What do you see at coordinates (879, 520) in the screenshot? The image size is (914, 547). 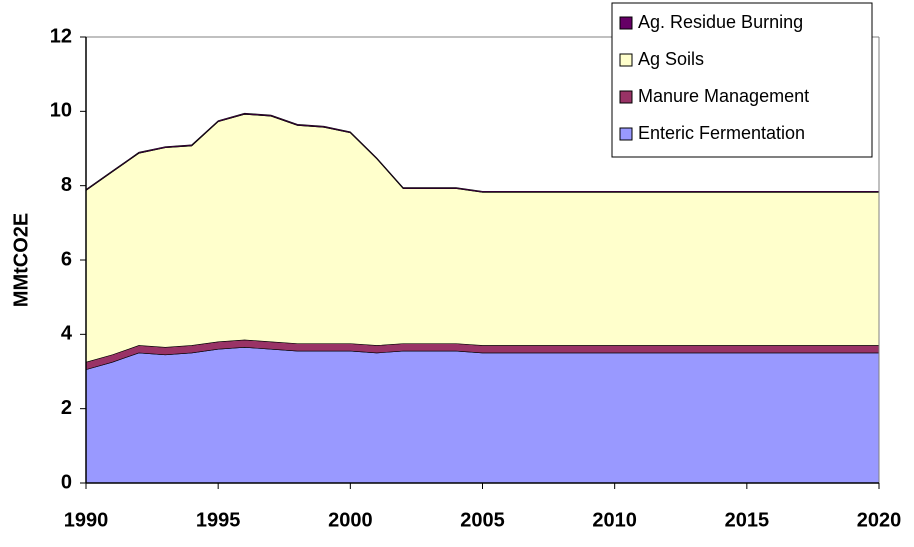 I see `x-tick-label: 2020` at bounding box center [879, 520].